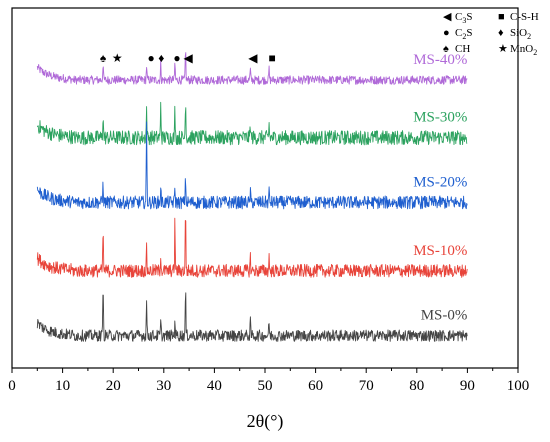  What do you see at coordinates (463, 18) in the screenshot?
I see `legend-label: C3S` at bounding box center [463, 18].